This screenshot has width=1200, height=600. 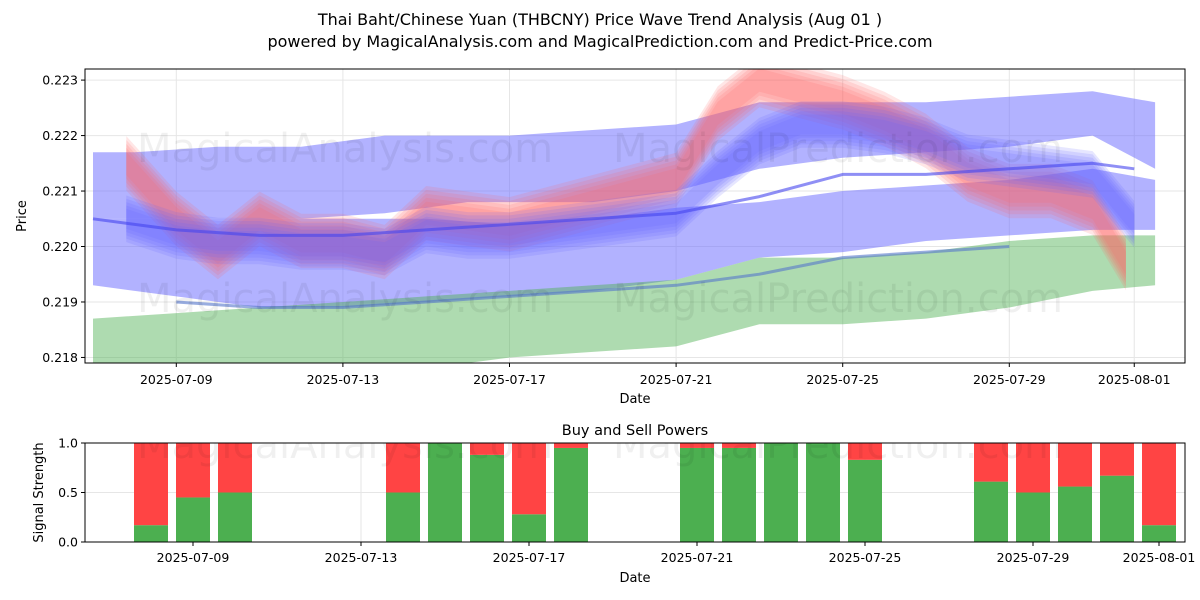 What do you see at coordinates (529, 557) in the screenshot?
I see `power-x-tick-label: 2025-07-17` at bounding box center [529, 557].